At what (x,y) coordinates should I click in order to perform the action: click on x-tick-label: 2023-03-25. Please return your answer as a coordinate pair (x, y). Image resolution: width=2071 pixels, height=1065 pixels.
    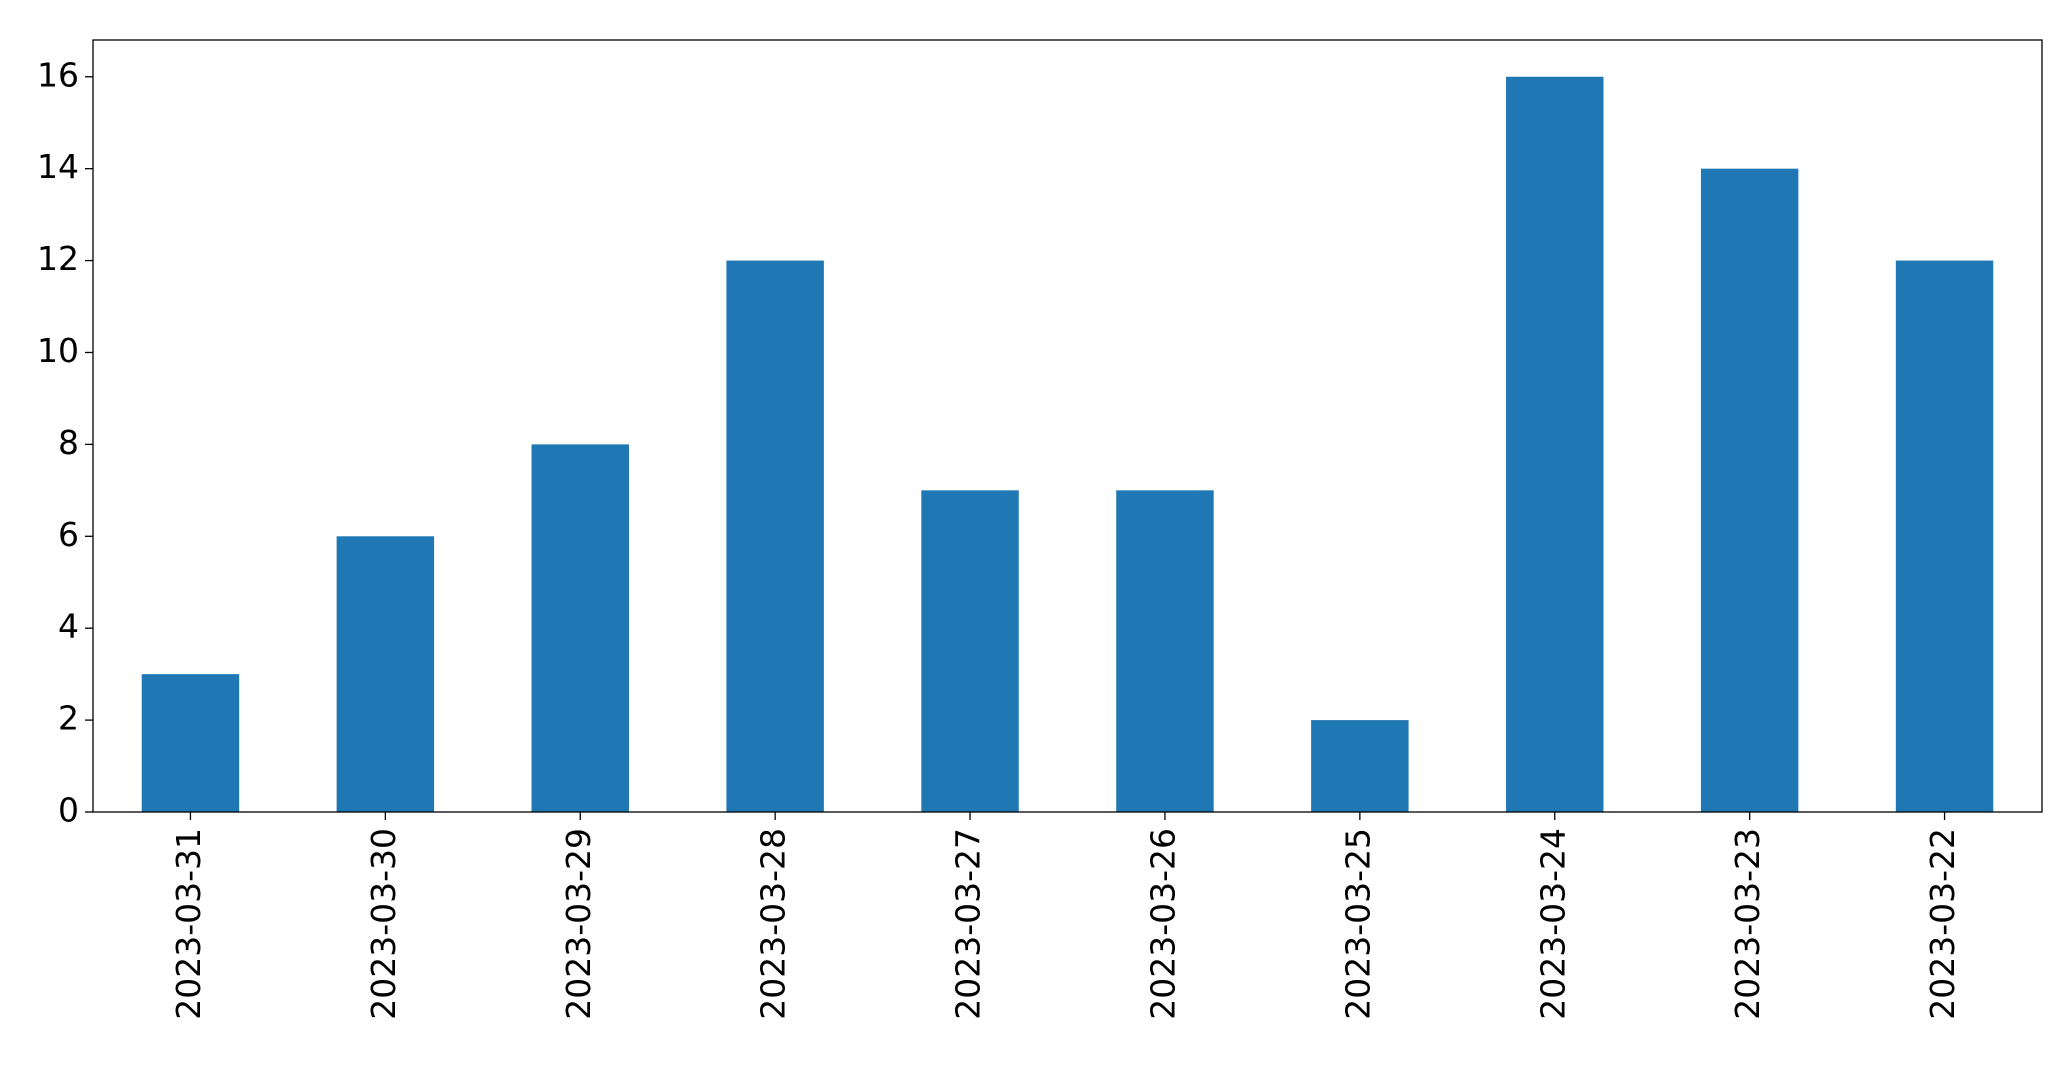
    Looking at the image, I should click on (1357, 924).